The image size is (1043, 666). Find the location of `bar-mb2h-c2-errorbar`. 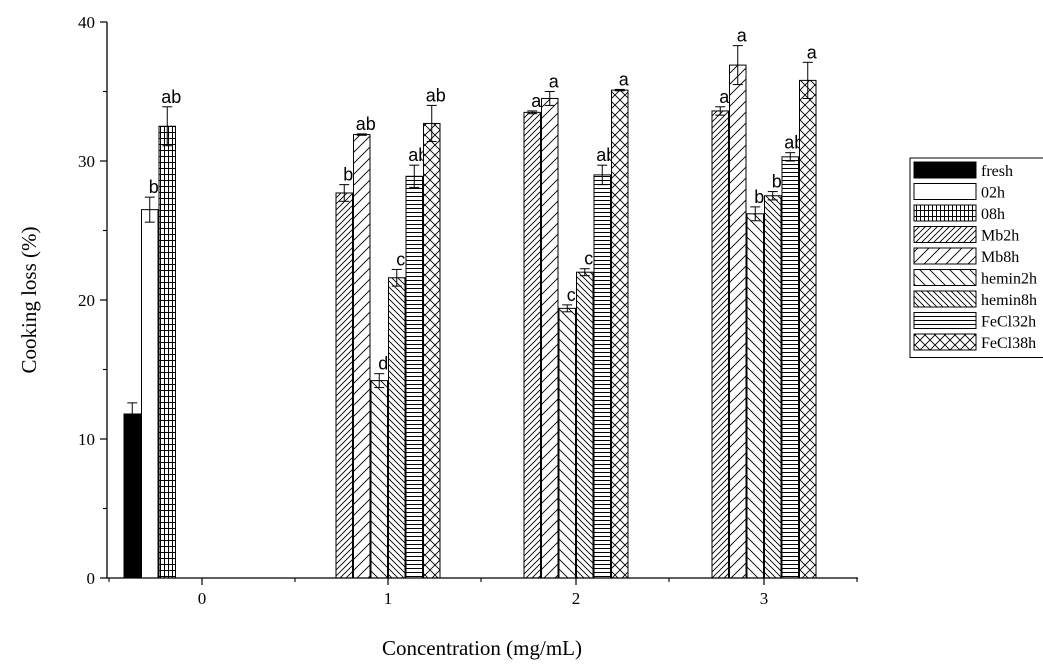

bar-mb2h-c2-errorbar is located at coordinates (532, 112).